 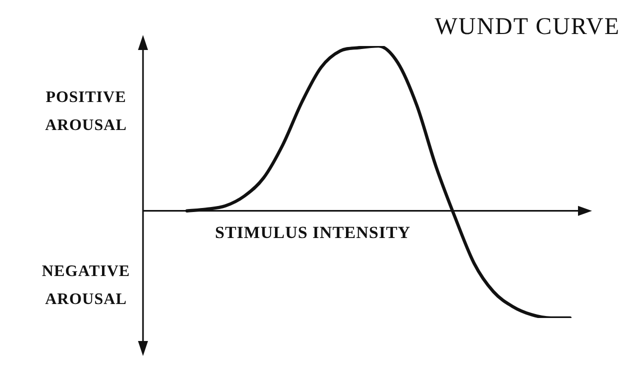 What do you see at coordinates (527, 27) in the screenshot?
I see `chart-title: WUNDT CURVE` at bounding box center [527, 27].